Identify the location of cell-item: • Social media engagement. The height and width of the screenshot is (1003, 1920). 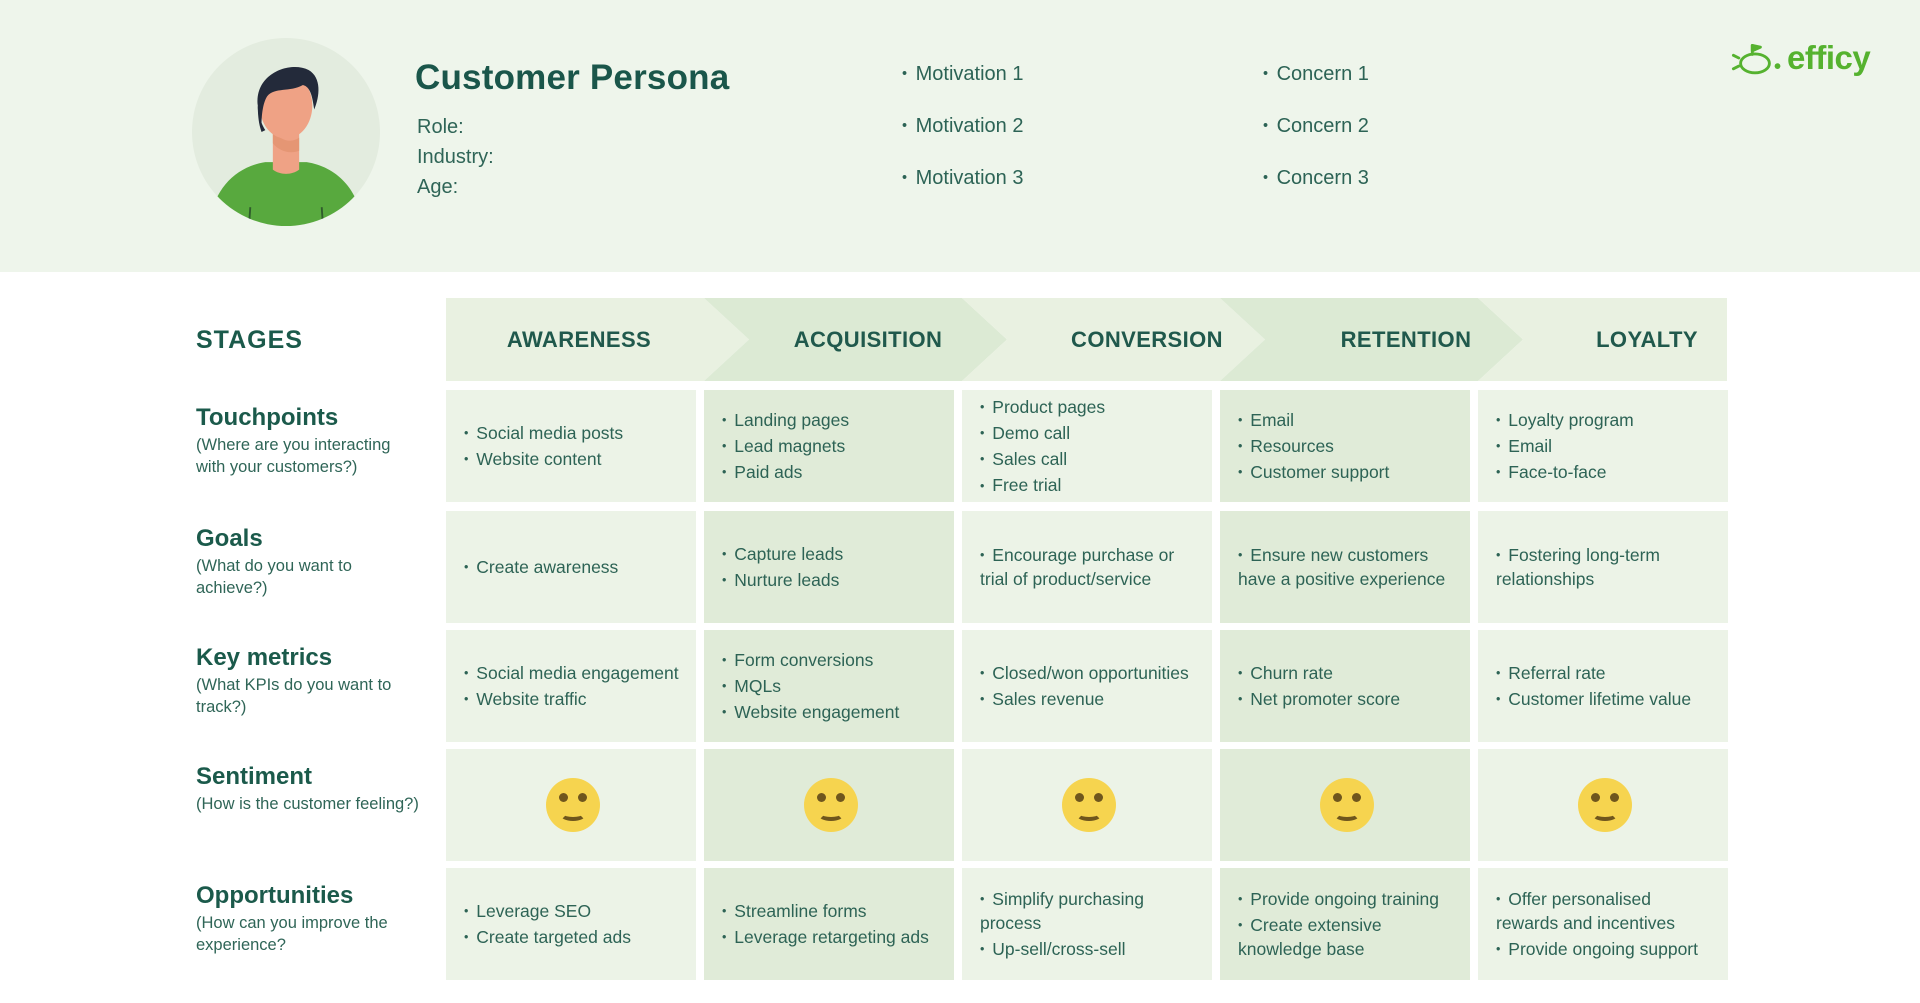
(571, 672).